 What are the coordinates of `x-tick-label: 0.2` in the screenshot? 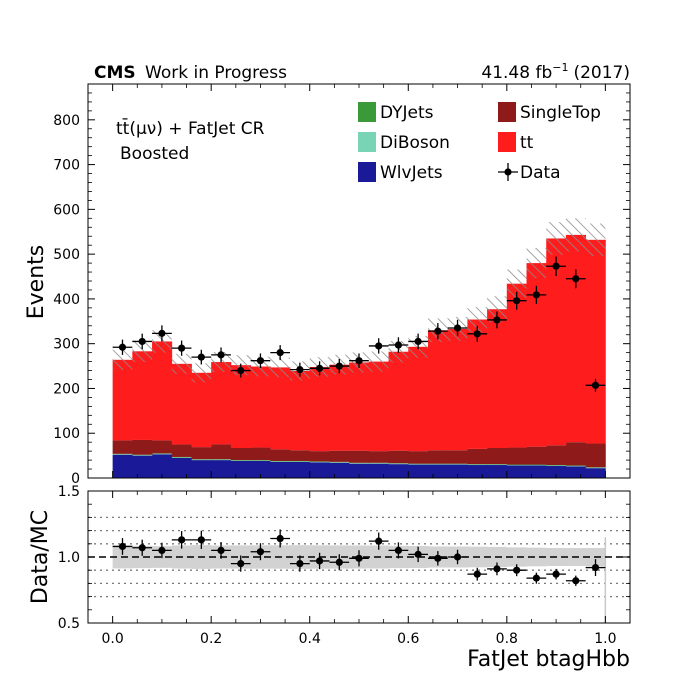 It's located at (211, 639).